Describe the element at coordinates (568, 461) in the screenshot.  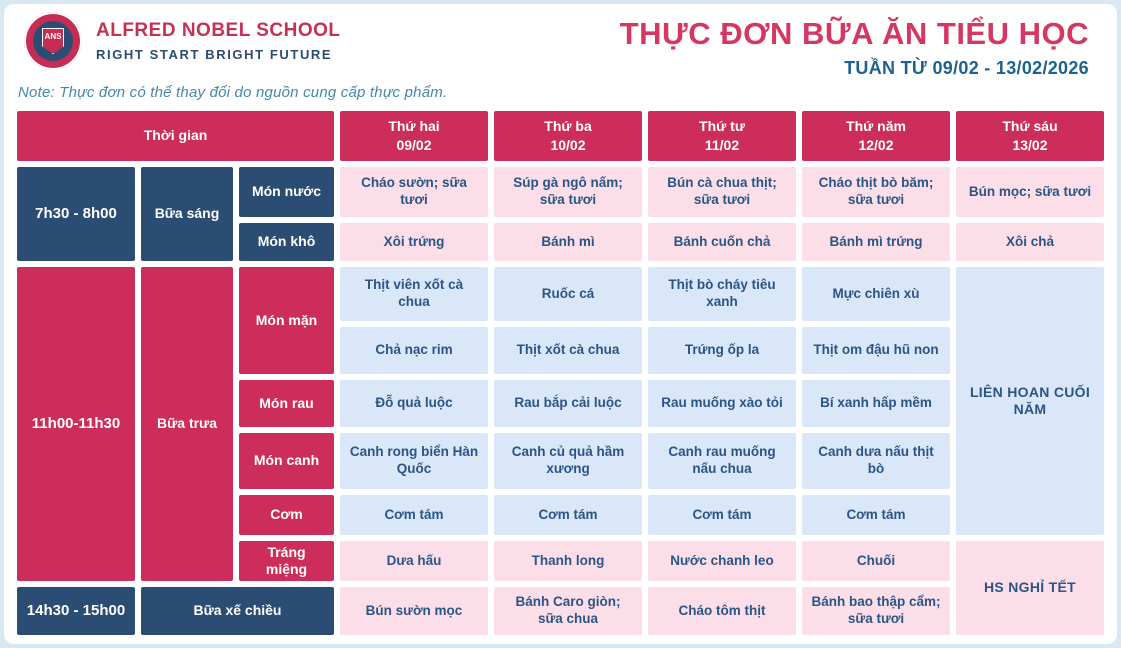
I see `menu-cell-mon-canh-tuesday: Canh củ quả hầm xương` at that location.